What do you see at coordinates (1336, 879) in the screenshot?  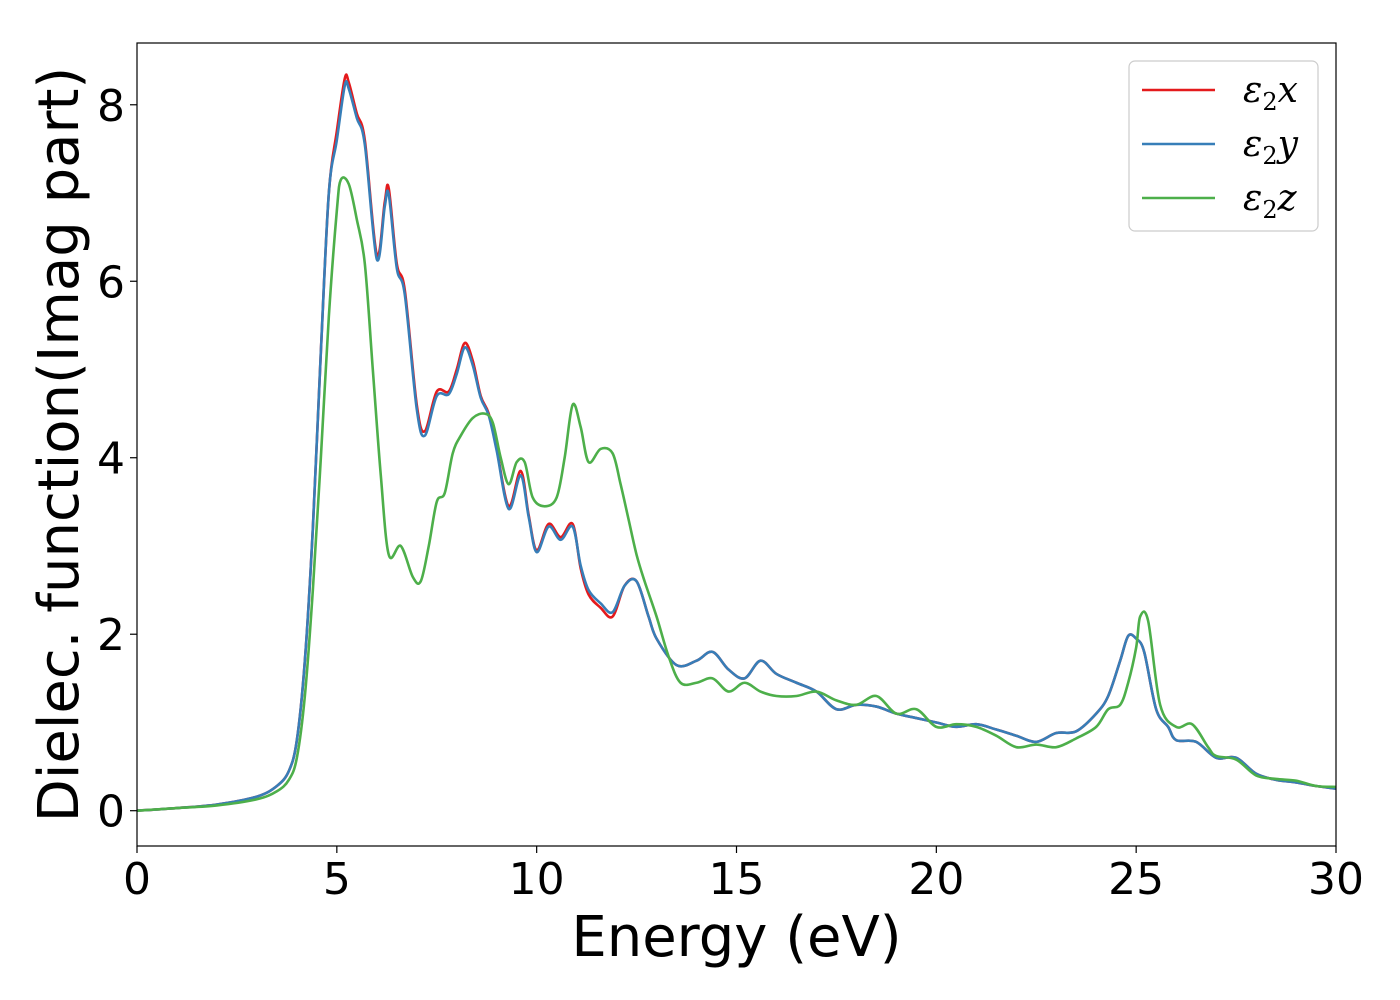 I see `x-tick-label: 30` at bounding box center [1336, 879].